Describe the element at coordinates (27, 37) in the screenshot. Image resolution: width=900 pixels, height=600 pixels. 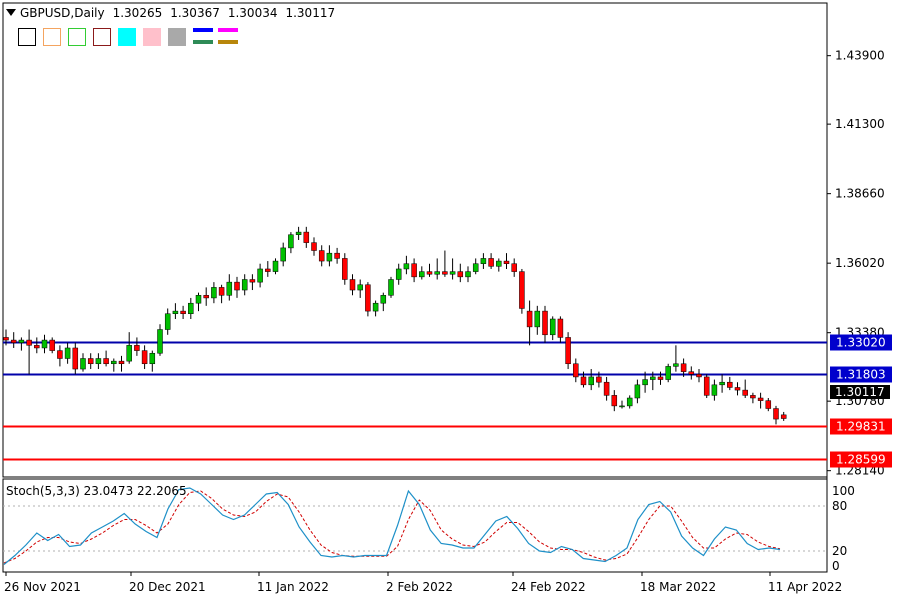
I see `frame-white-button` at that location.